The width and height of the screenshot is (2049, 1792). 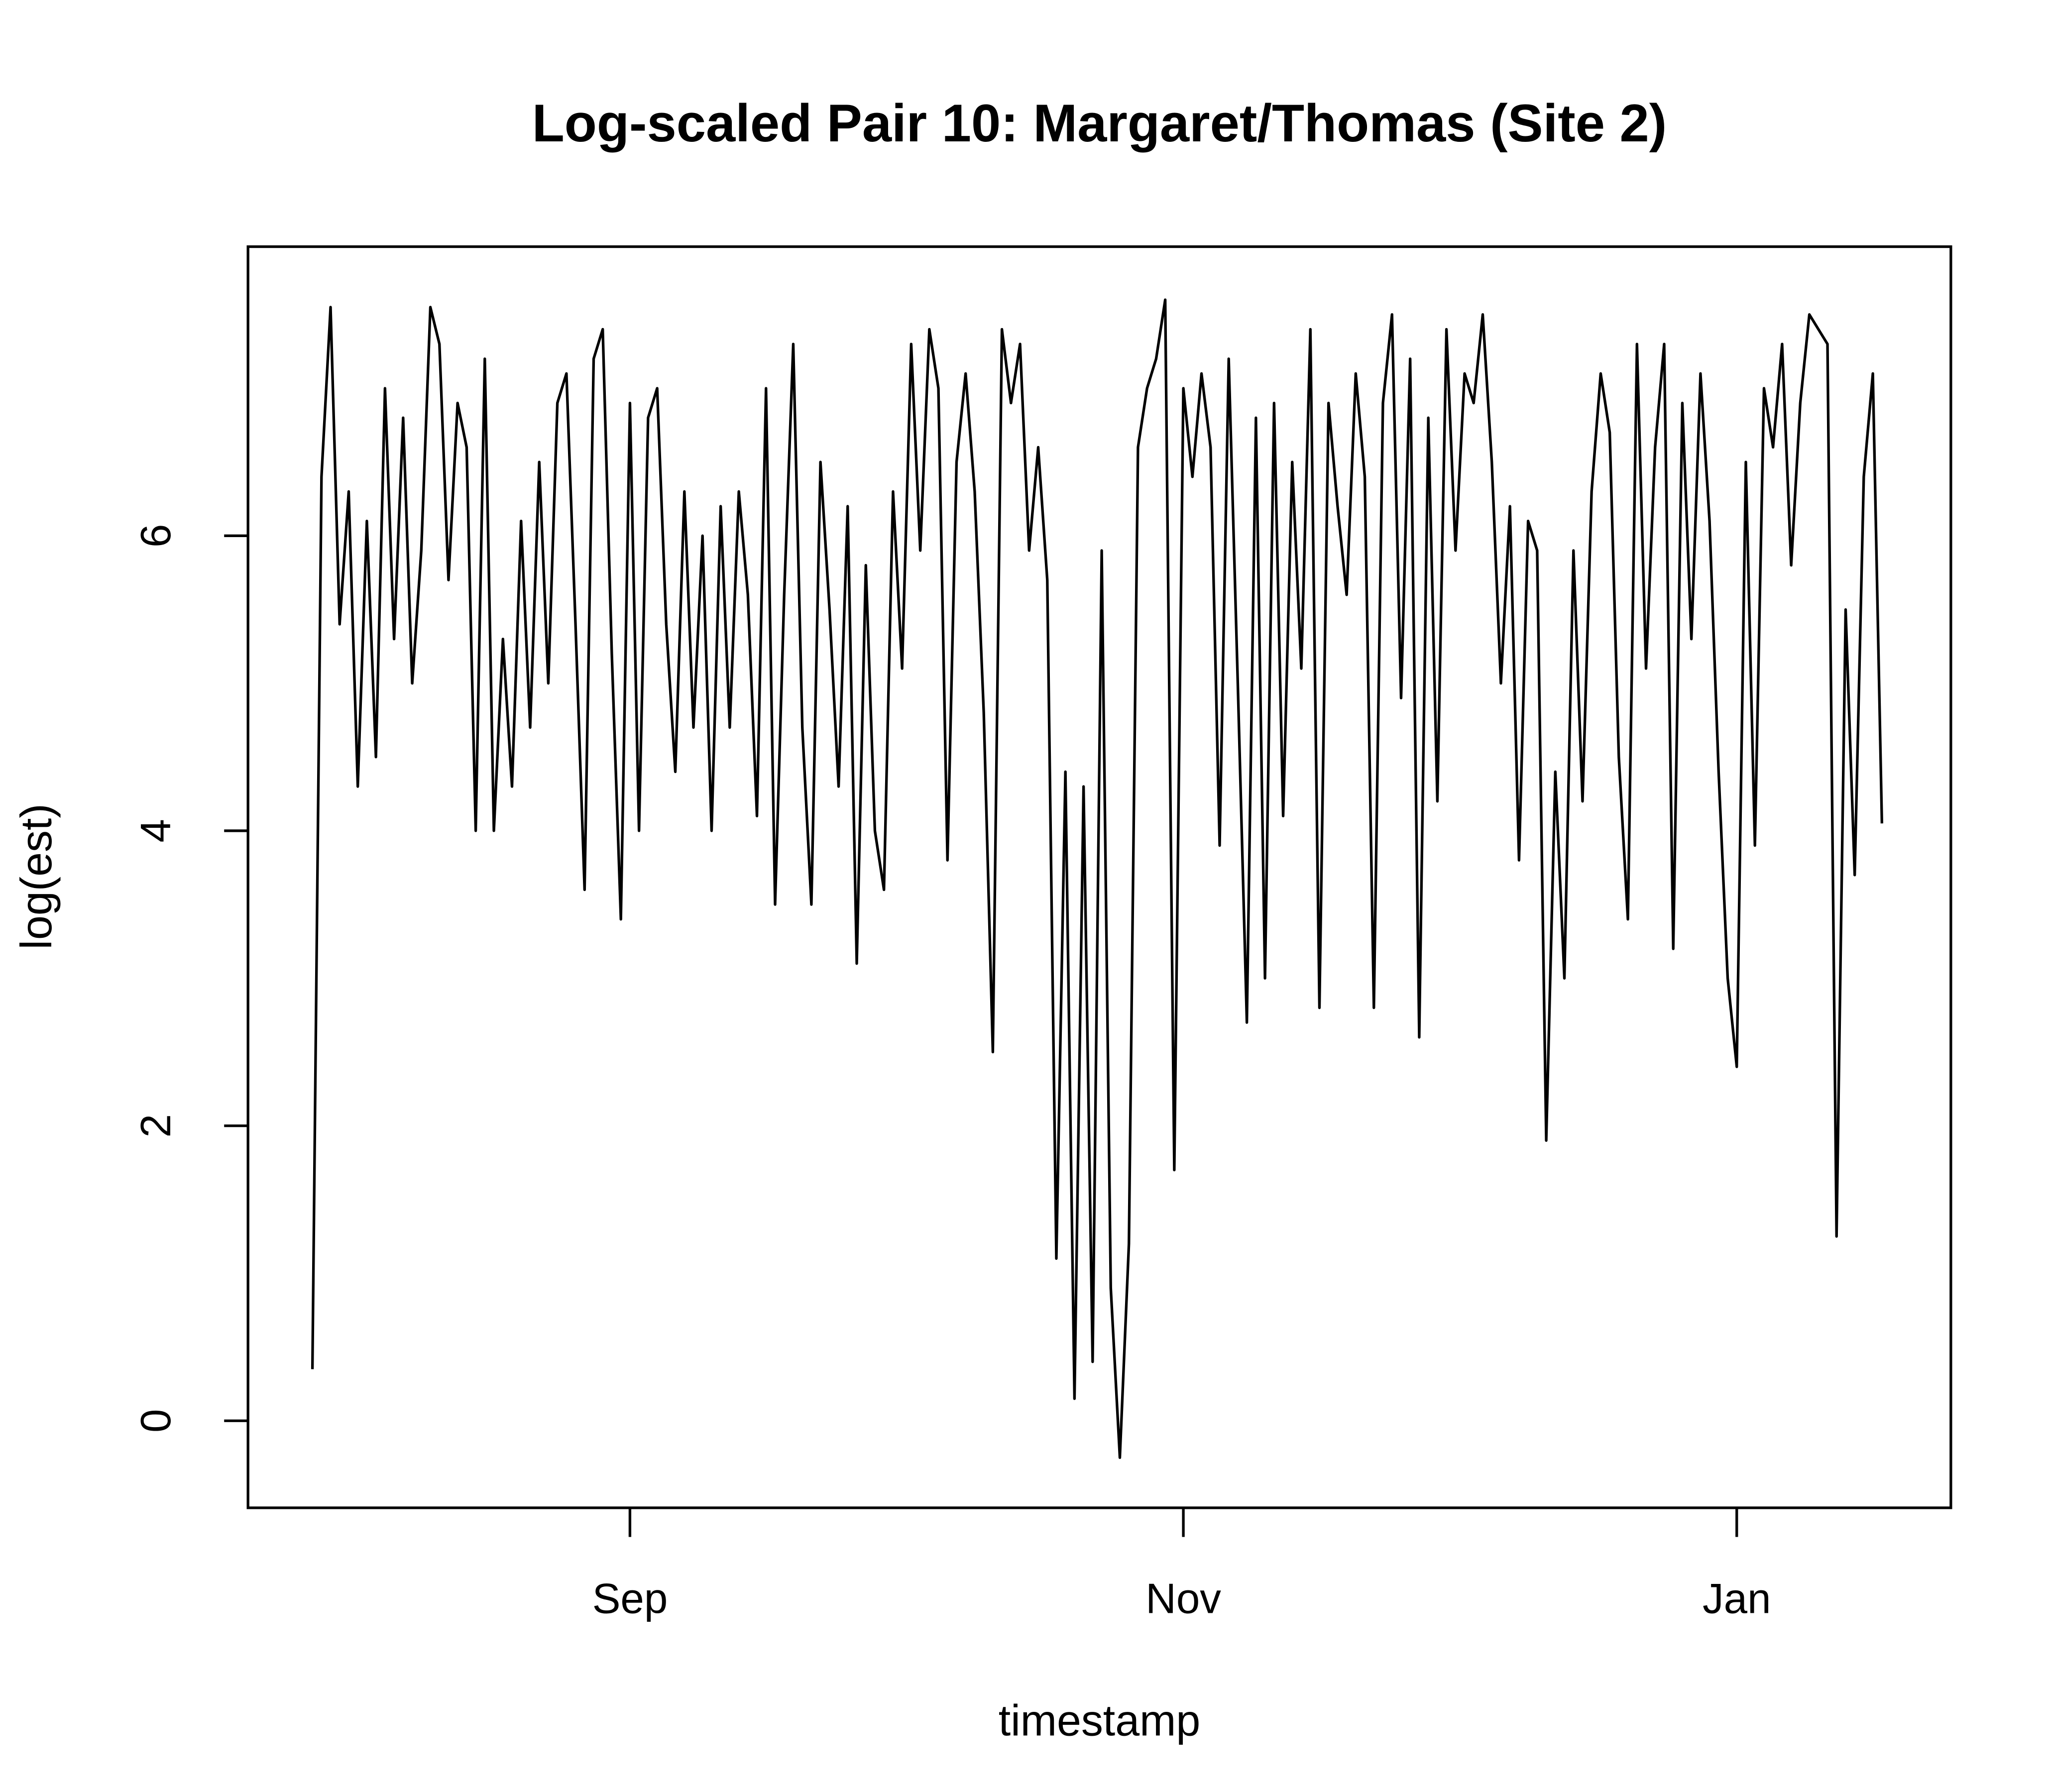 I want to click on y-tick-label: 4, so click(x=156, y=830).